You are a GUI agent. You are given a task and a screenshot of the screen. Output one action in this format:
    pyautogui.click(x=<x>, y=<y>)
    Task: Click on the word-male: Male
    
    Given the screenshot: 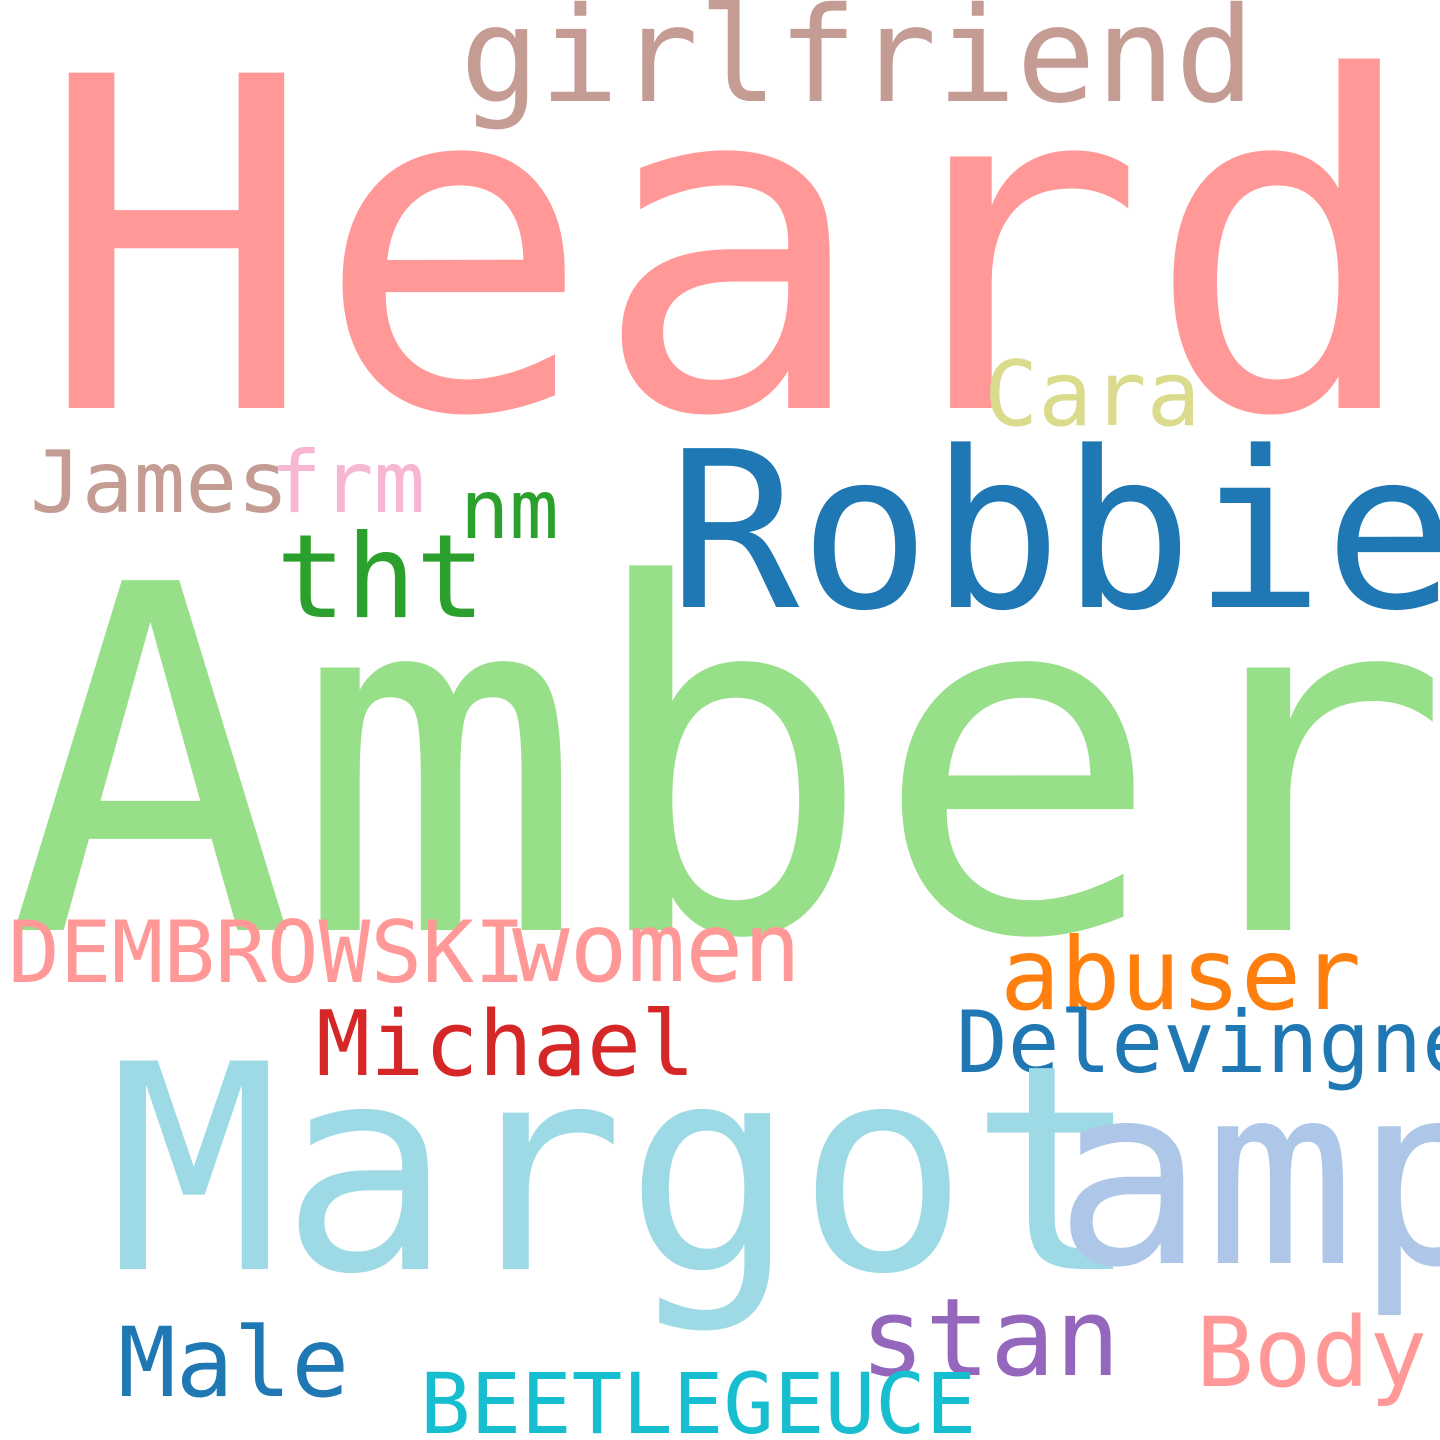 What is the action you would take?
    pyautogui.click(x=234, y=1363)
    